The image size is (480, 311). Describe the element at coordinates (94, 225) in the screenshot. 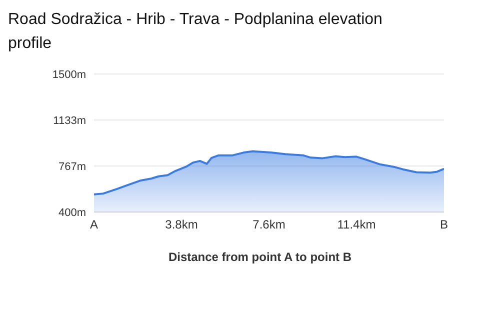

I see `x-tick-label: A` at that location.